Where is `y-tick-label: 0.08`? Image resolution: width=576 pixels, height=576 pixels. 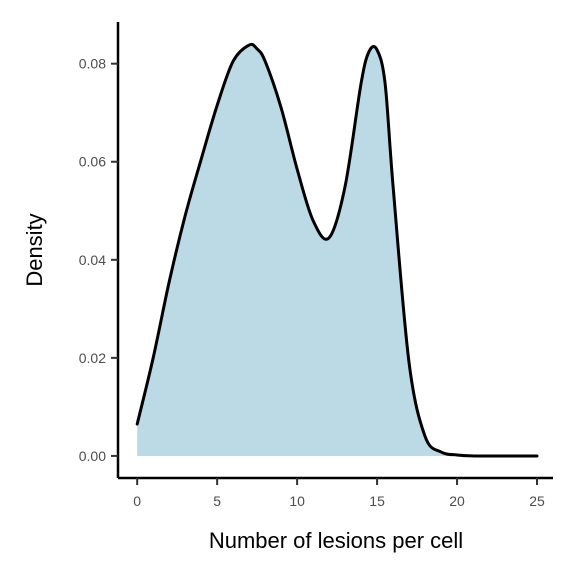
y-tick-label: 0.08 is located at coordinates (92, 64).